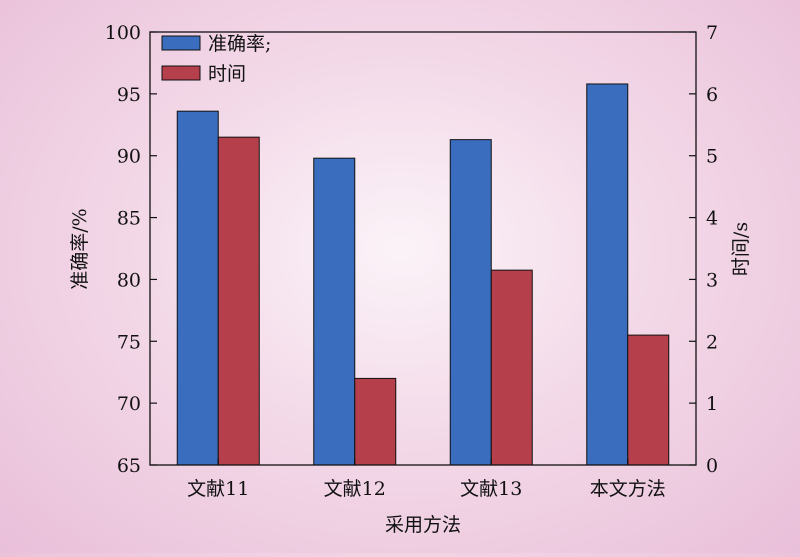  What do you see at coordinates (129, 219) in the screenshot?
I see `y-tick-label-4: 85` at bounding box center [129, 219].